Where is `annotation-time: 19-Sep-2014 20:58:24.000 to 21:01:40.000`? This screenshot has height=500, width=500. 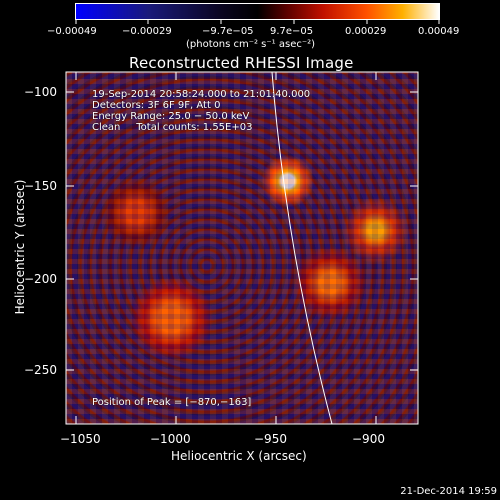
annotation-time: 19-Sep-2014 20:58:24.000 to 21:01:40.000 is located at coordinates (201, 94).